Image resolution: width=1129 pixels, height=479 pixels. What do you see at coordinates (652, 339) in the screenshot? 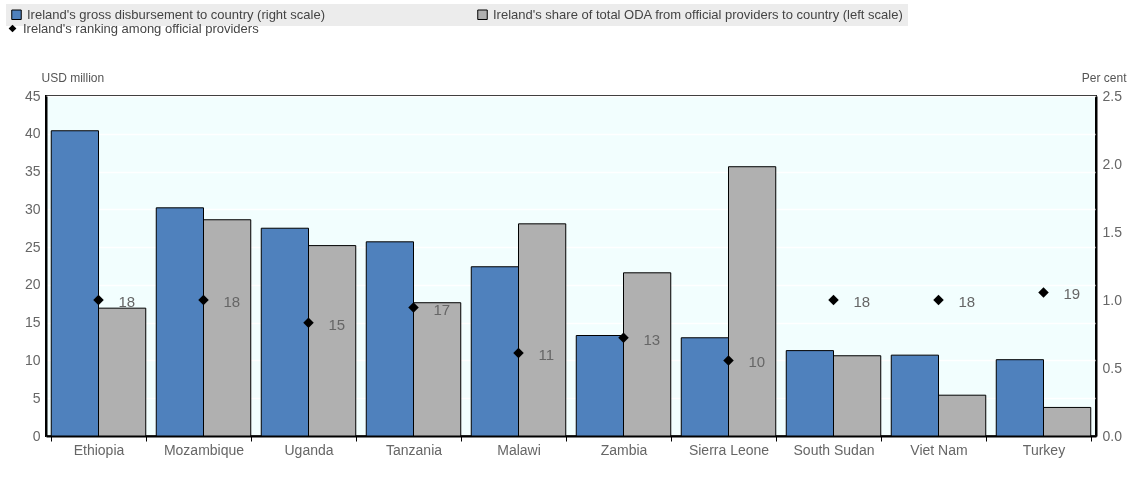
I see `data-label: 13` at bounding box center [652, 339].